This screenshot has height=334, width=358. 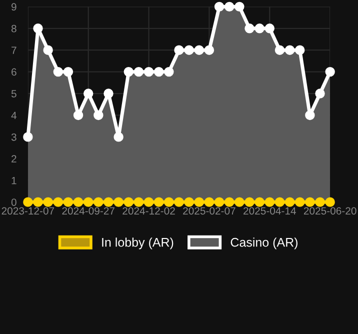 I want to click on x-tick-label: 2023-12-07, so click(x=28, y=211).